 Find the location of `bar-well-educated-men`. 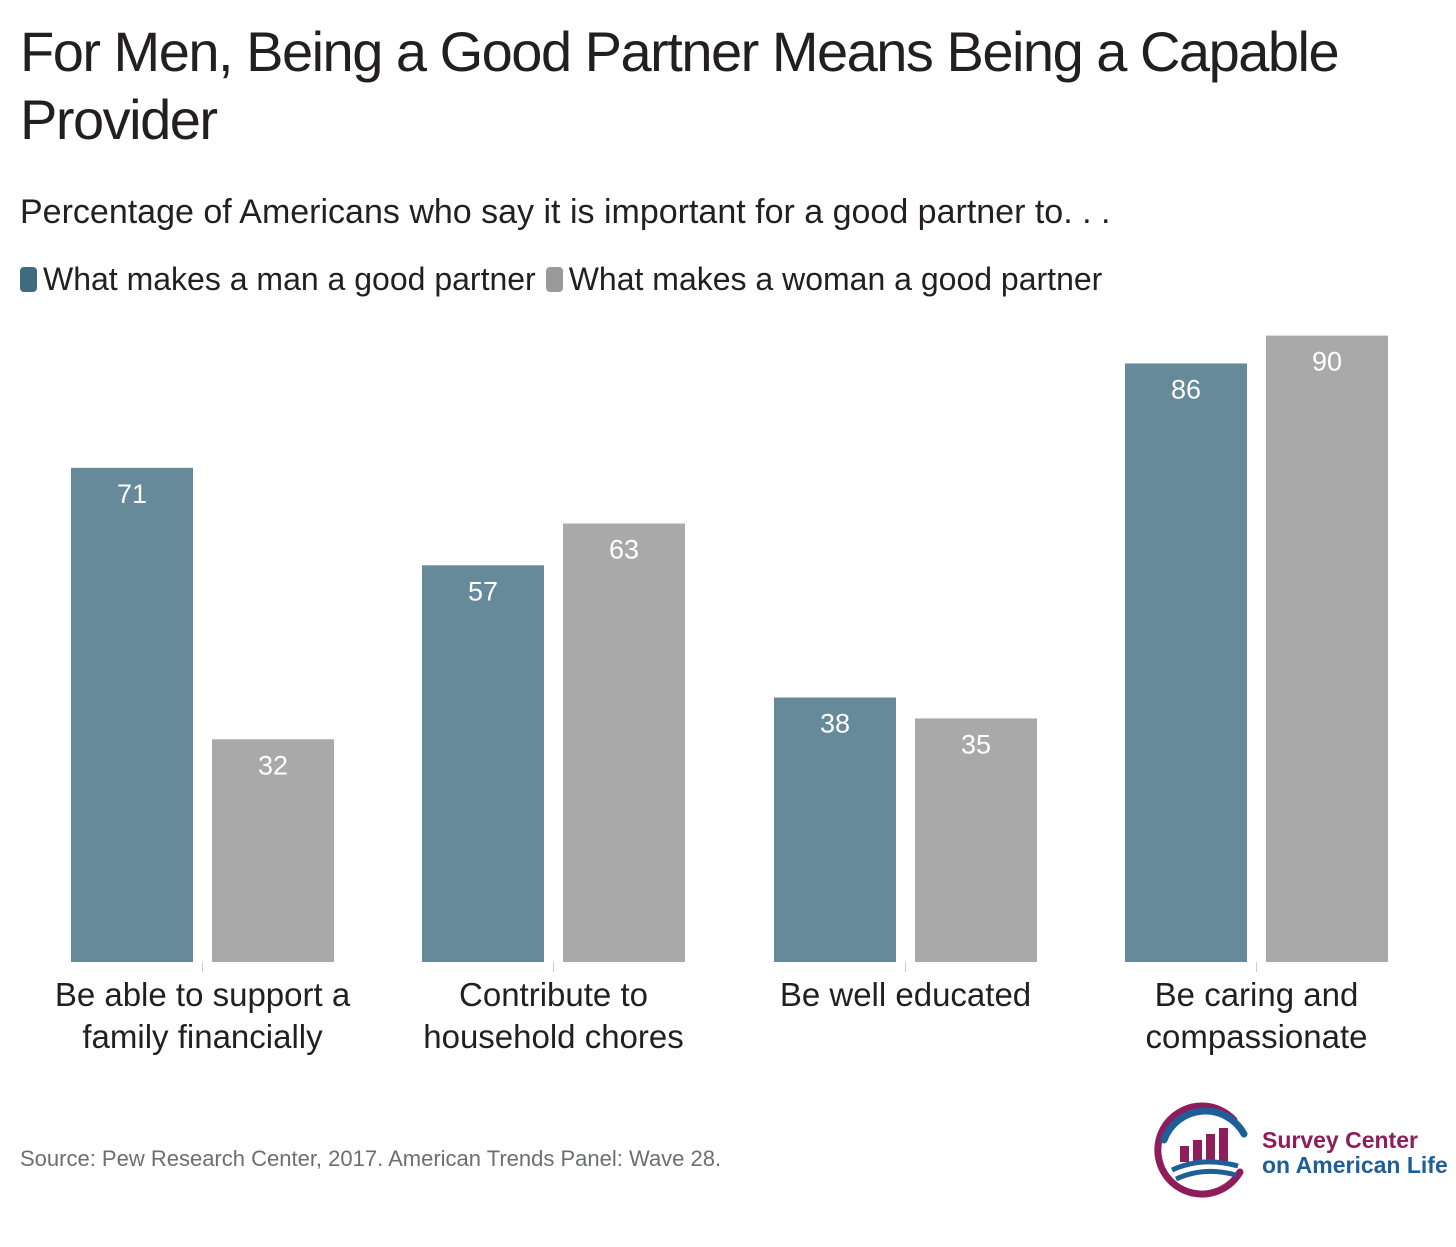

bar-well-educated-men is located at coordinates (835, 829).